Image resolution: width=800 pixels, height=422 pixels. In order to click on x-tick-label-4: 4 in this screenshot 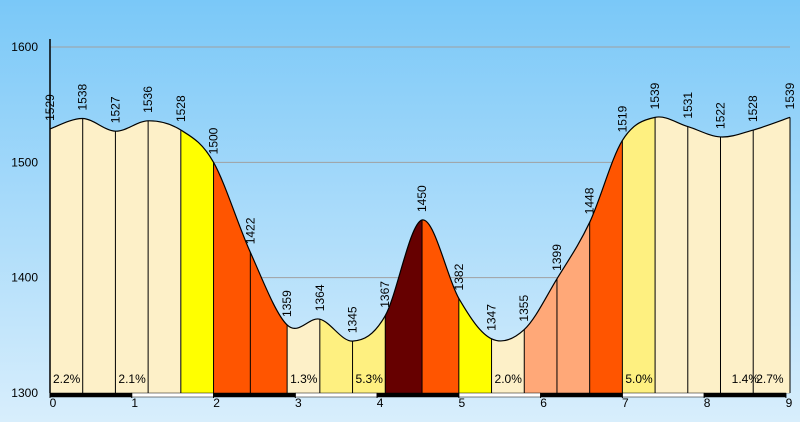, I will do `click(380, 403)`.